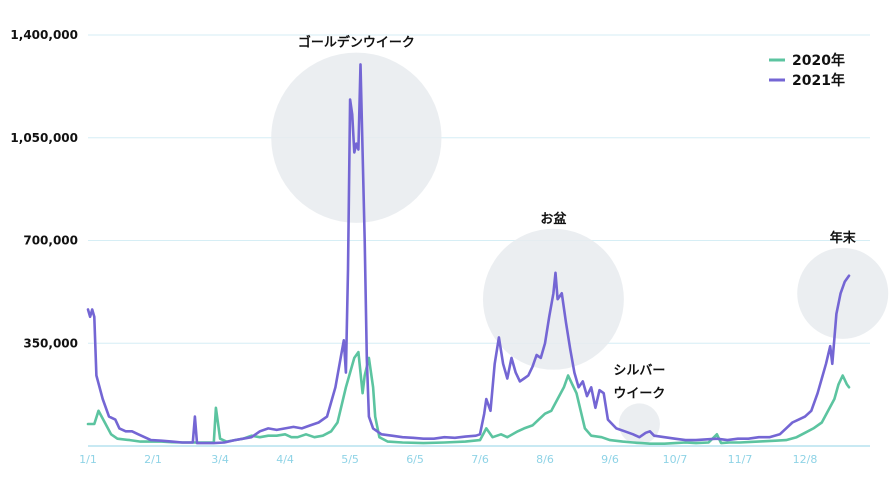 This screenshot has width=894, height=479. Describe the element at coordinates (356, 43) in the screenshot. I see `annotation-label: ゴールデンウイーク` at that location.